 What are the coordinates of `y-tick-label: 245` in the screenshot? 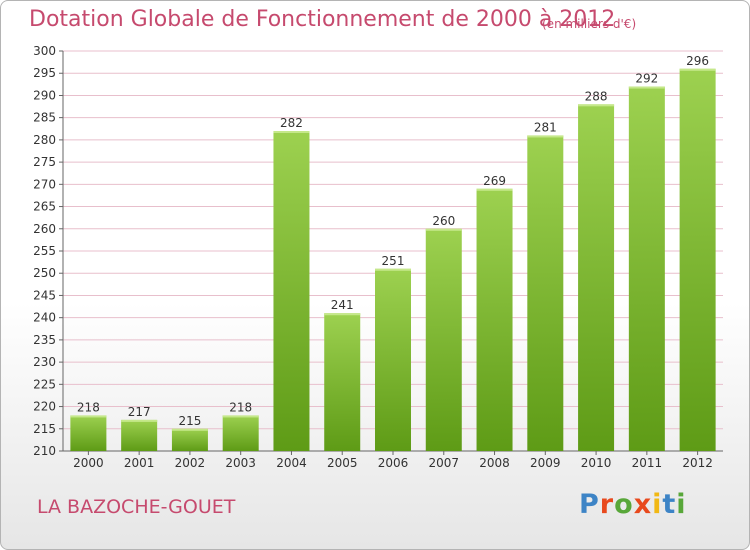 It's located at (44, 295).